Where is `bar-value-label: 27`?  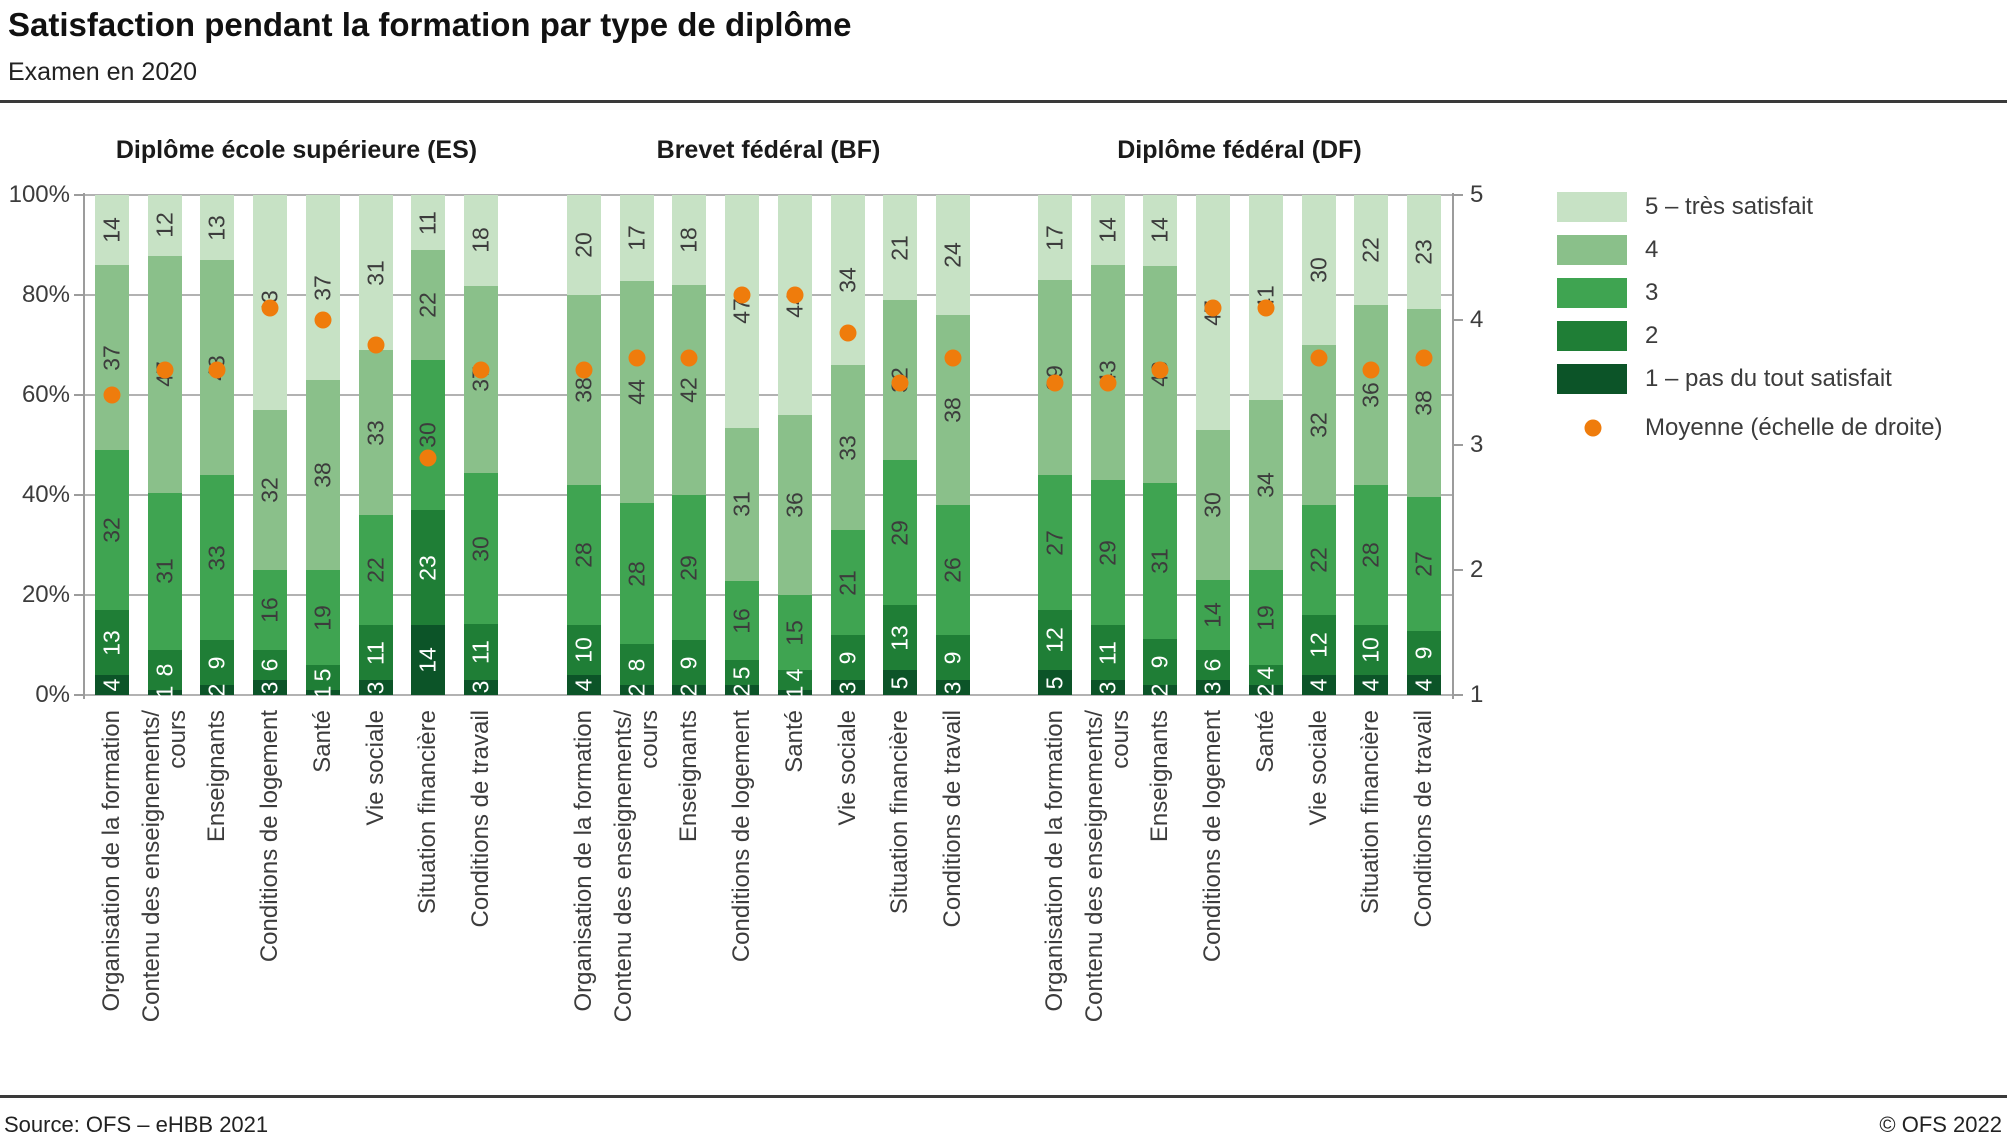
bar-value-label: 27 is located at coordinates (1054, 542).